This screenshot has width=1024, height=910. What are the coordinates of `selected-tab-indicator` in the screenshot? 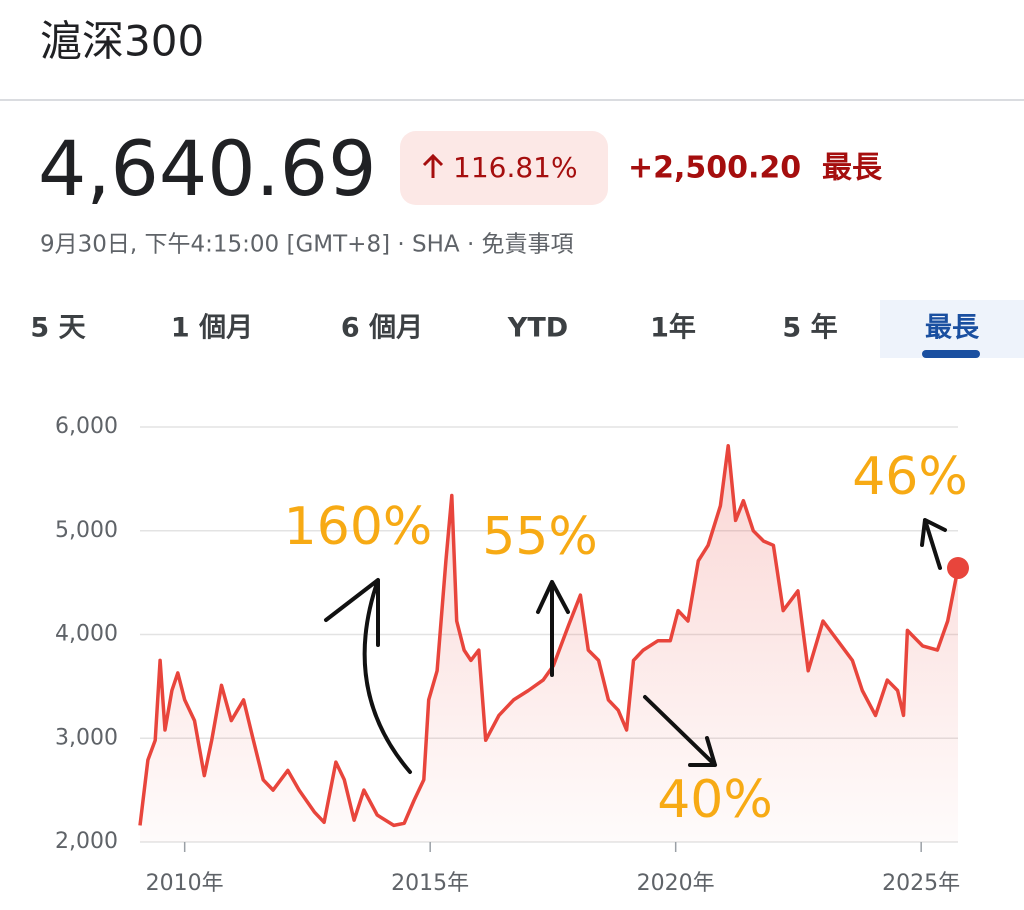 It's located at (951, 354).